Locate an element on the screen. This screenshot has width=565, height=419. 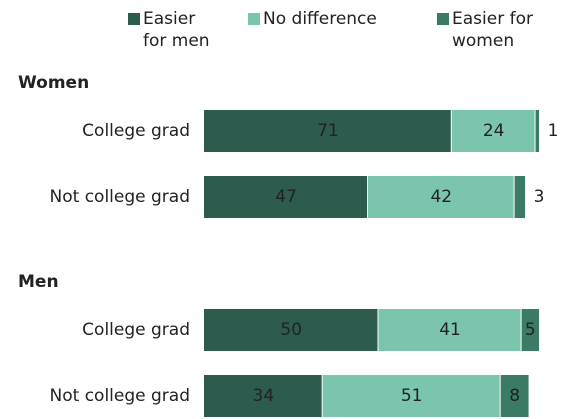
value-label: 51 is located at coordinates (412, 396).